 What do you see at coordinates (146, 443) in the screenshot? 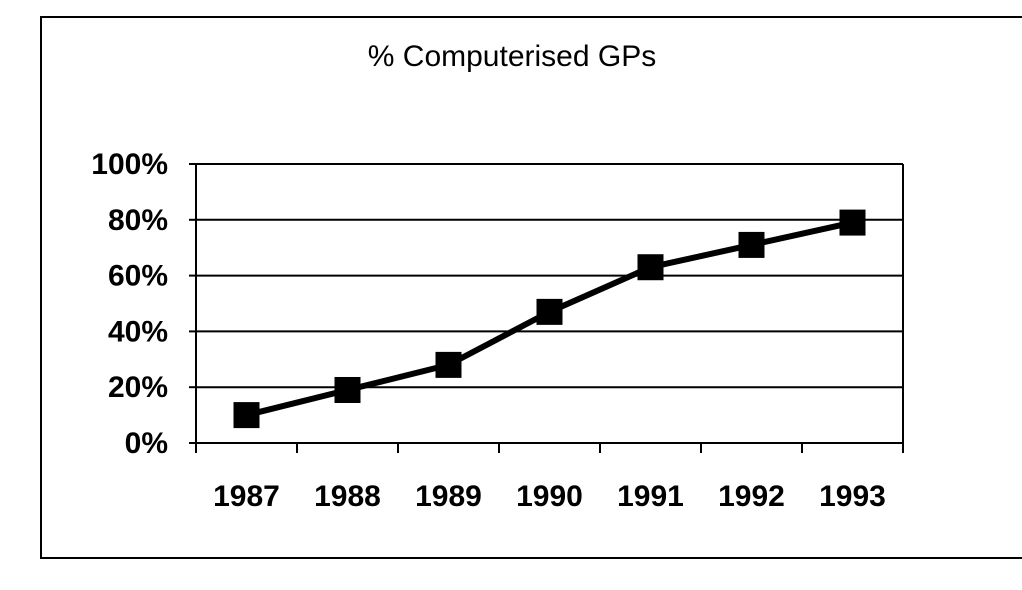
I see `y-tick-label: 0%` at bounding box center [146, 443].